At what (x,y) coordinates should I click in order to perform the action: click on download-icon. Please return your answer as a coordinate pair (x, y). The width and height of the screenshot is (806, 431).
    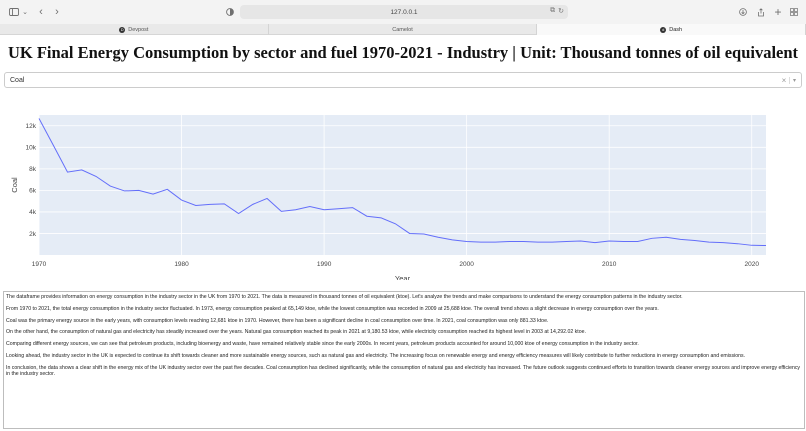
    Looking at the image, I should click on (743, 12).